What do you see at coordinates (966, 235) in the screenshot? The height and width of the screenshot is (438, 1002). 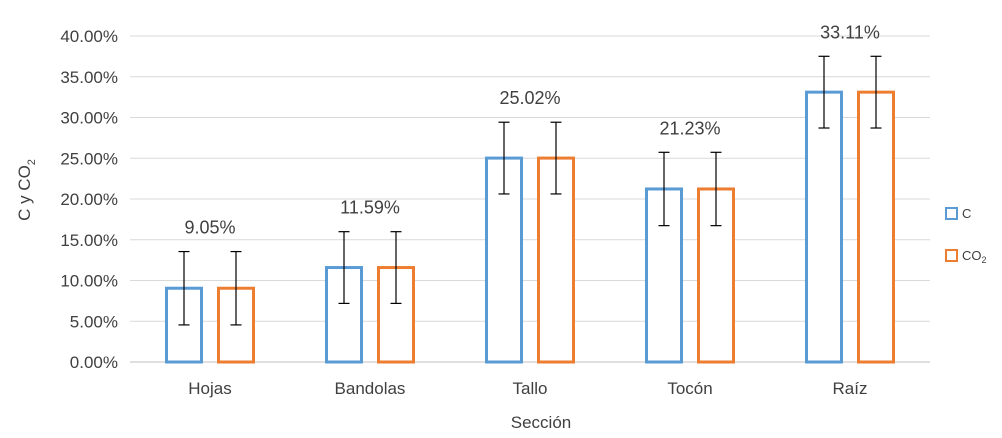 I see `legend: C CO2` at bounding box center [966, 235].